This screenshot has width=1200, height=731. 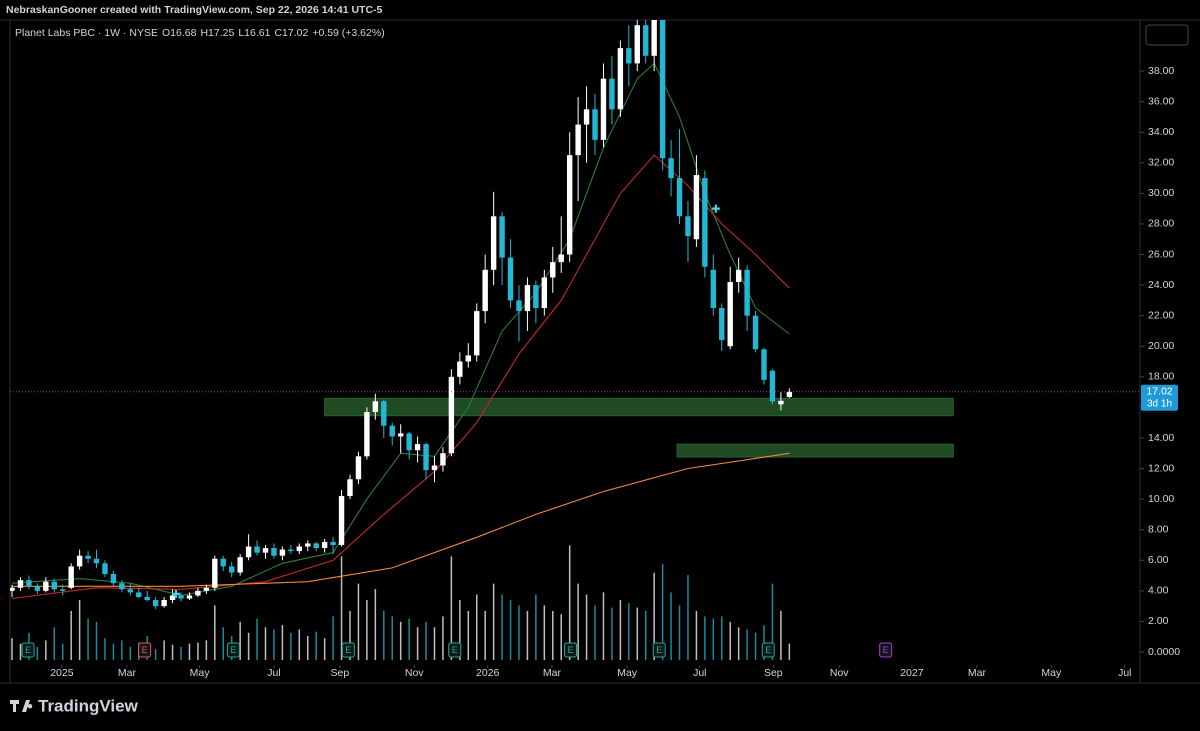 What do you see at coordinates (166, 33) in the screenshot?
I see `legend-o: O` at bounding box center [166, 33].